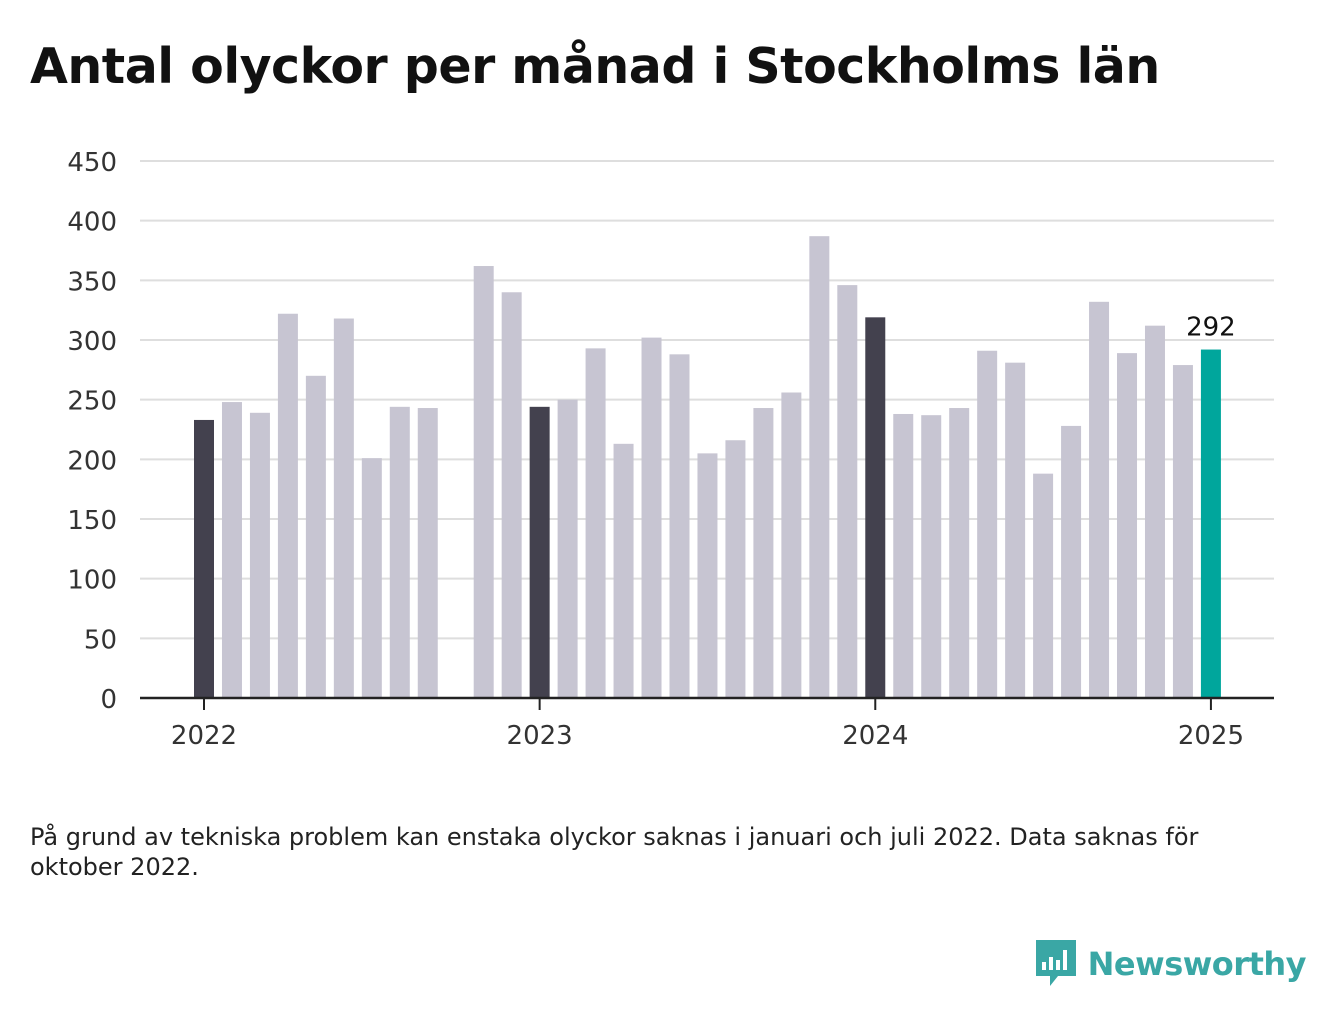 The height and width of the screenshot is (1020, 1340). What do you see at coordinates (92, 342) in the screenshot?
I see `y-tick-label: 300` at bounding box center [92, 342].